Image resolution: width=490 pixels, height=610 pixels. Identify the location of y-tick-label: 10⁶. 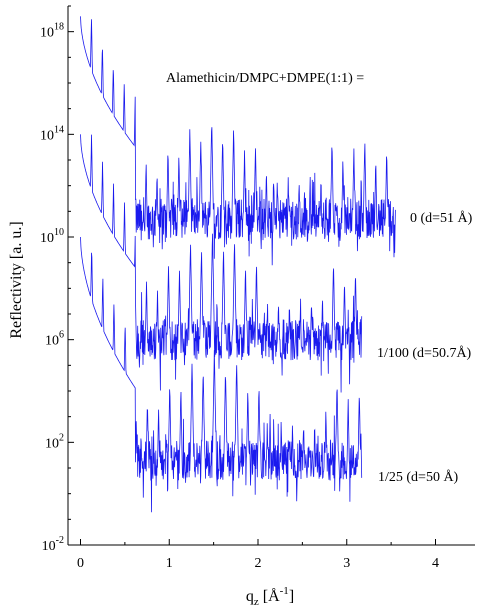
(54, 339).